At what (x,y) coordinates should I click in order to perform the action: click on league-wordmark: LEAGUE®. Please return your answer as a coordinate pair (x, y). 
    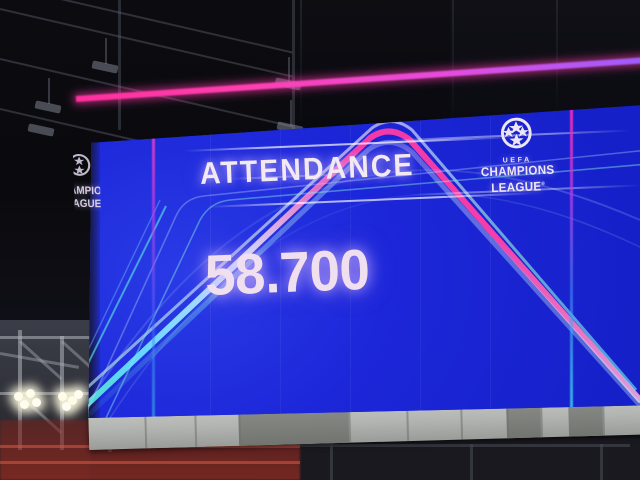
    Looking at the image, I should click on (518, 187).